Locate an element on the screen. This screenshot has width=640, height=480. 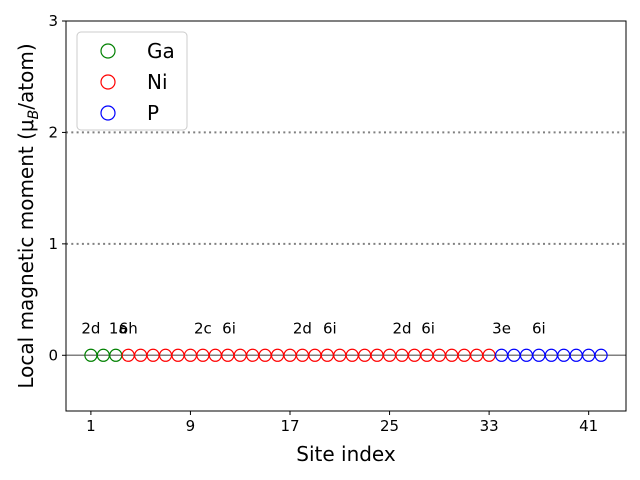
site-label-3: 2c is located at coordinates (203, 328).